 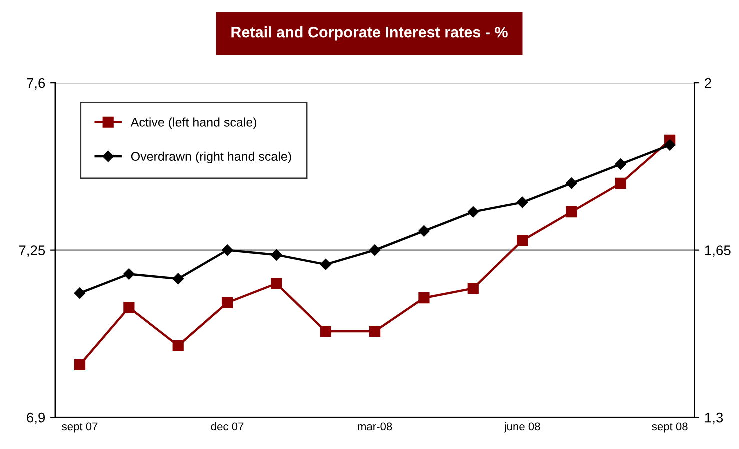 What do you see at coordinates (714, 418) in the screenshot?
I see `y2-tick-label: 1,3` at bounding box center [714, 418].